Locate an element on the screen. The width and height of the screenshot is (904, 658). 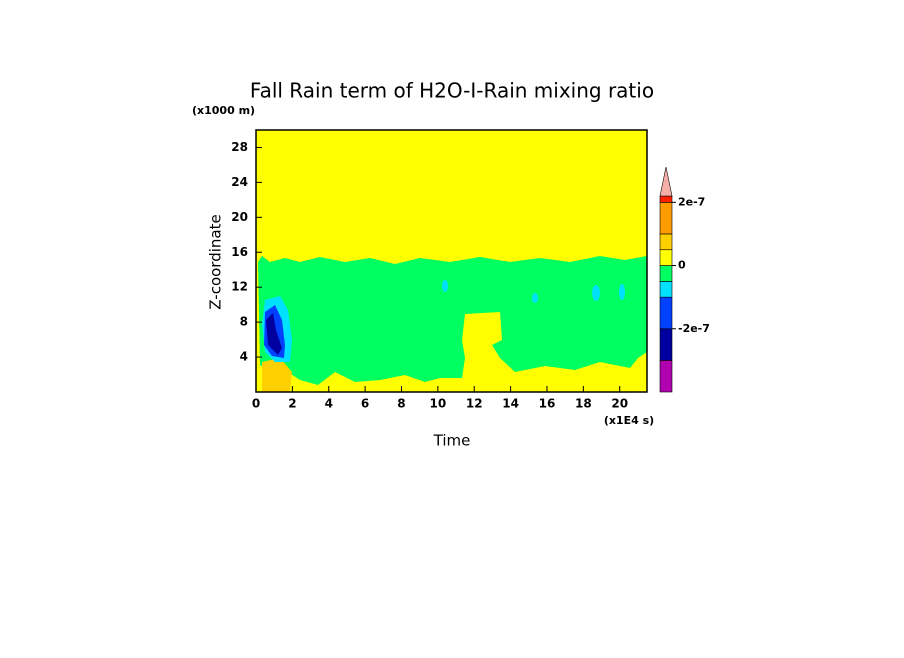
x-tick-label: 0 is located at coordinates (256, 404).